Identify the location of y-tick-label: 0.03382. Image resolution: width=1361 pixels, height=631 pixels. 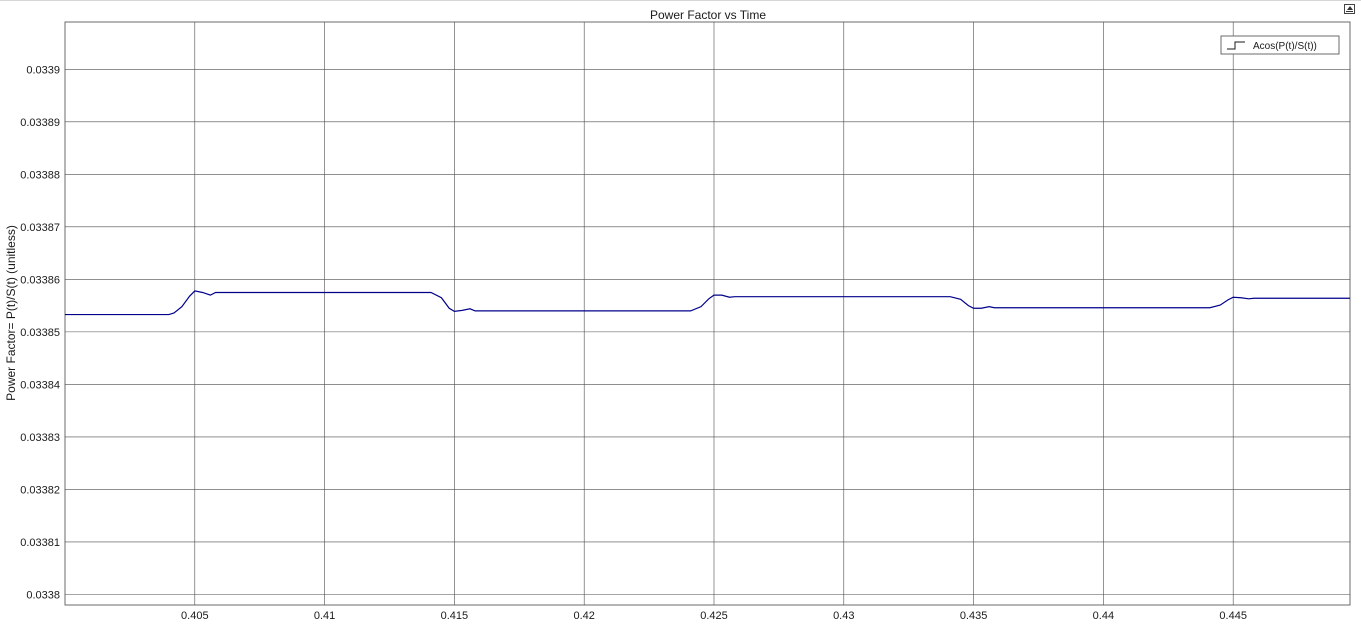
(40, 490).